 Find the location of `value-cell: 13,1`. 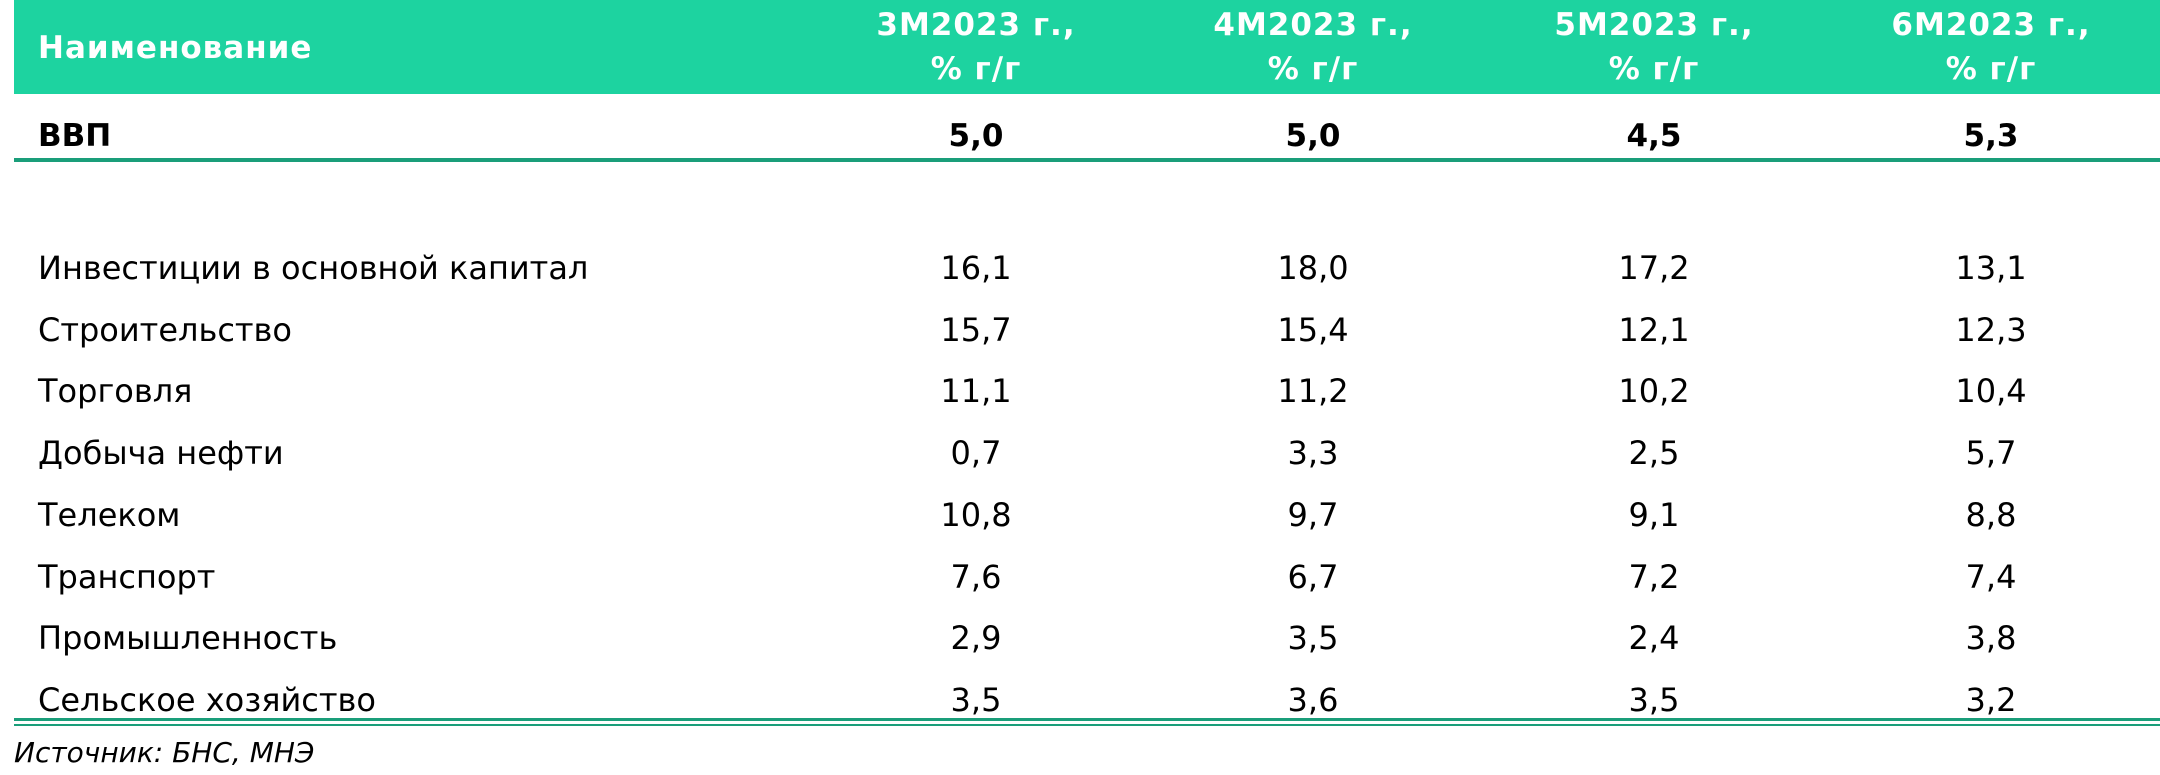

value-cell: 13,1 is located at coordinates (1991, 268).